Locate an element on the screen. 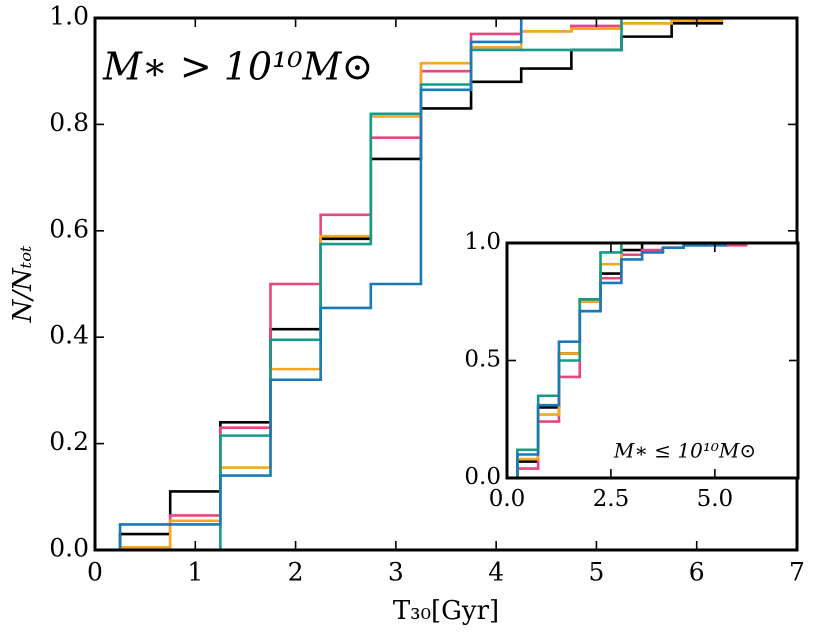  x-tick-label: 5 is located at coordinates (596, 571).